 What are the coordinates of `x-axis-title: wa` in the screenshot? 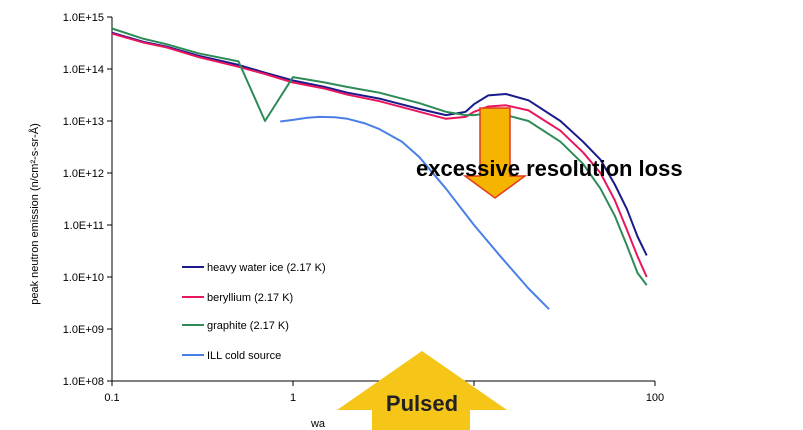 It's located at (318, 424).